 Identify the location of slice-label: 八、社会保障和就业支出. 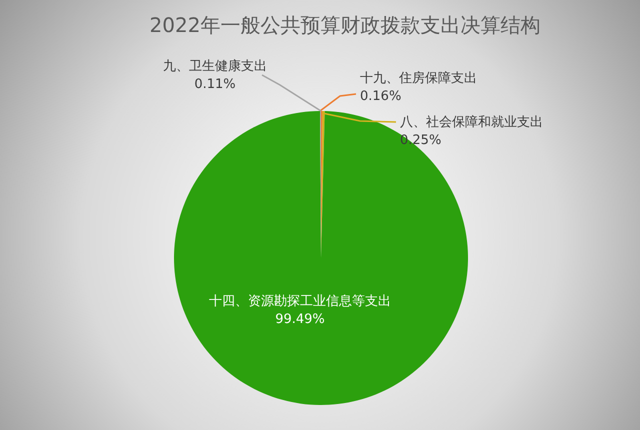
(471, 122).